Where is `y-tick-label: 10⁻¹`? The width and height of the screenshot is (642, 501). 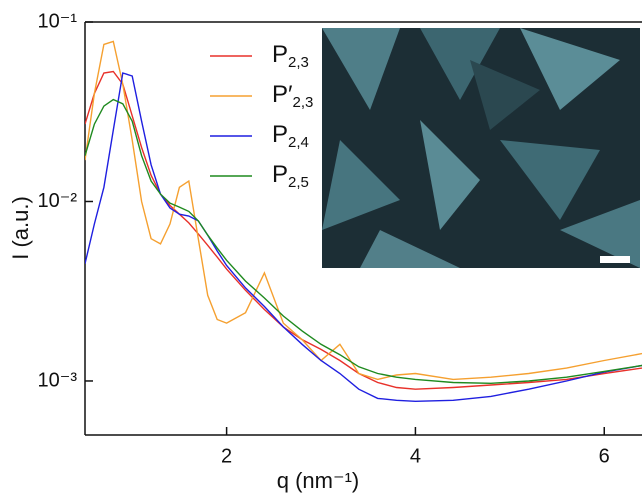
y-tick-label: 10⁻¹ is located at coordinates (58, 21).